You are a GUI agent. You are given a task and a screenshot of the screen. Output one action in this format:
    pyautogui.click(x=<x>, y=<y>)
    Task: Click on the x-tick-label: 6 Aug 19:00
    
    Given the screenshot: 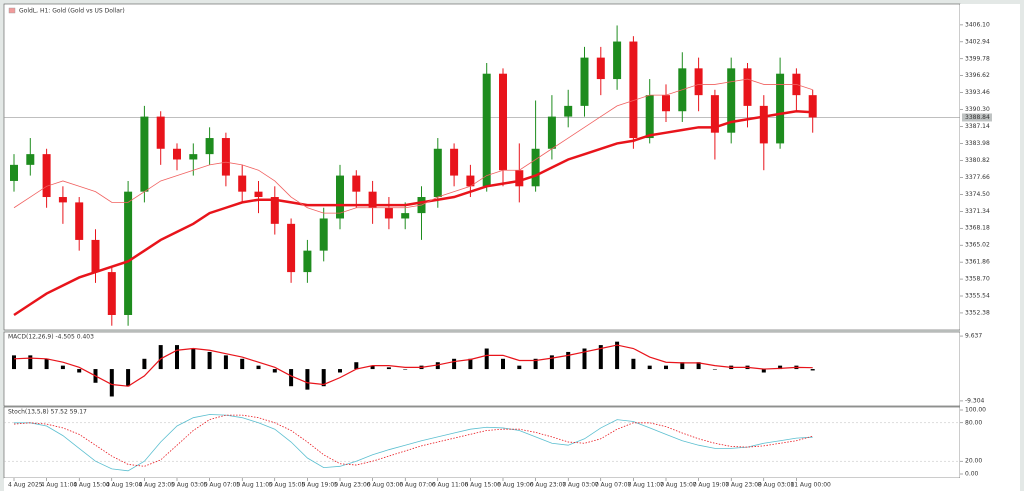 What is the action you would take?
    pyautogui.click(x=515, y=485)
    